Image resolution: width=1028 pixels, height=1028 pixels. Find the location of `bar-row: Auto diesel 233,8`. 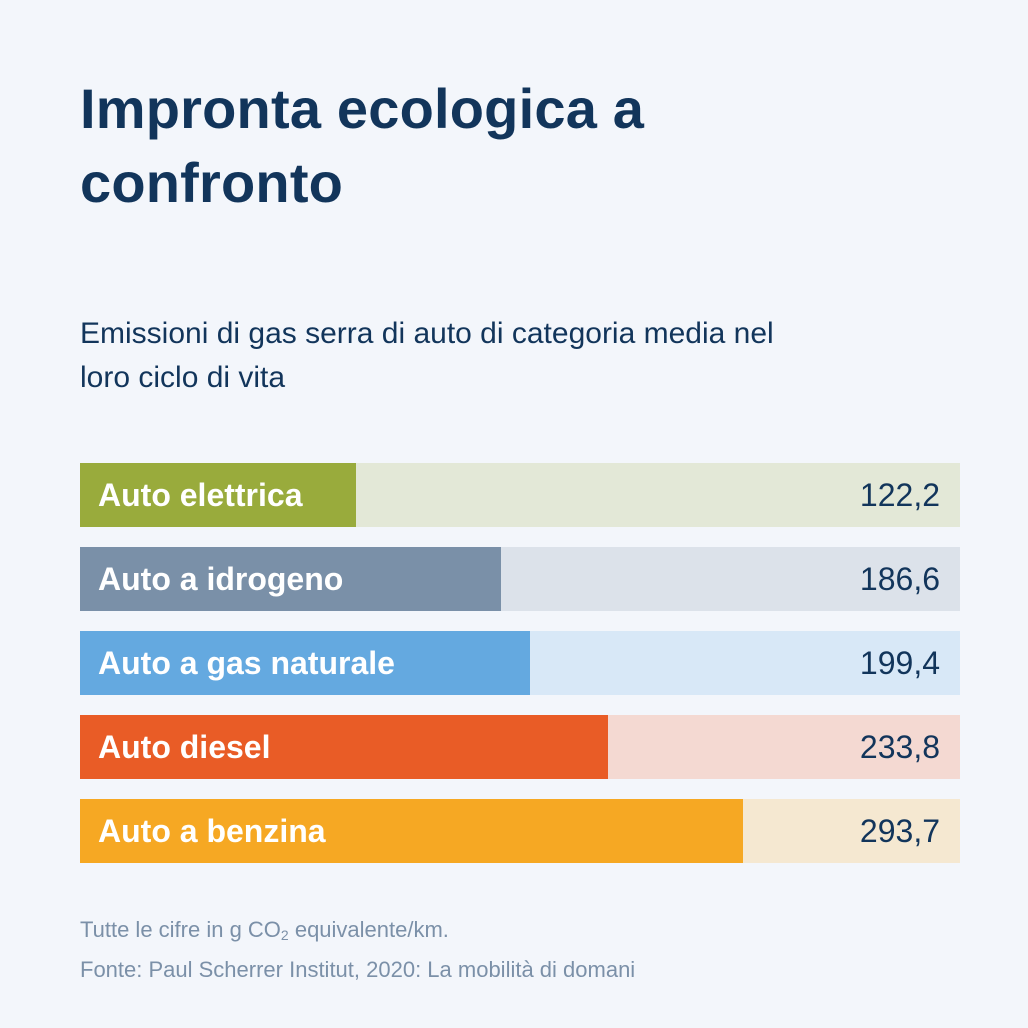

bar-row: Auto diesel 233,8 is located at coordinates (520, 747).